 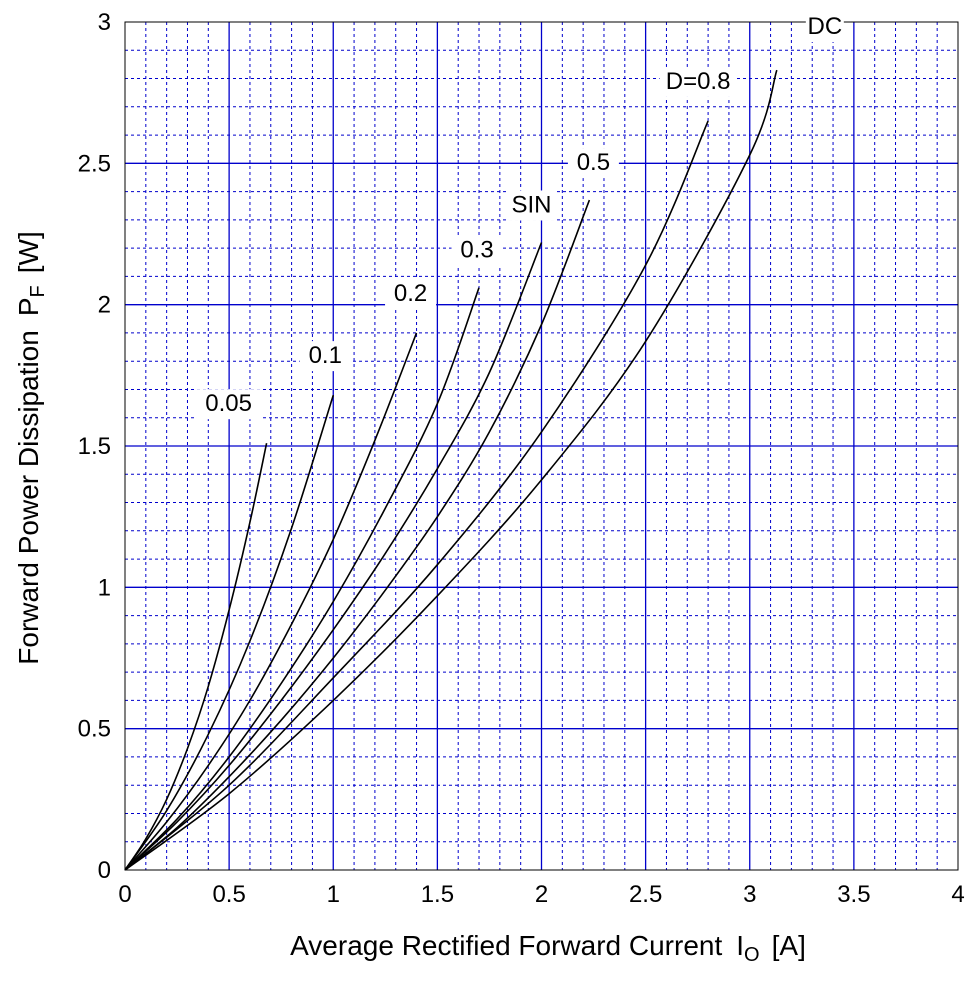 What do you see at coordinates (31, 447) in the screenshot?
I see `y-axis-label: Forward Power DissipationPF[W]` at bounding box center [31, 447].